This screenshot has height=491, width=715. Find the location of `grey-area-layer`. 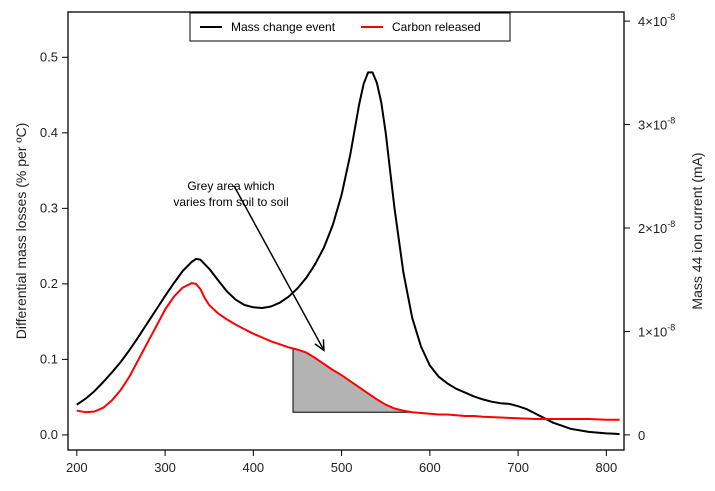

grey-area-layer is located at coordinates (352, 380).